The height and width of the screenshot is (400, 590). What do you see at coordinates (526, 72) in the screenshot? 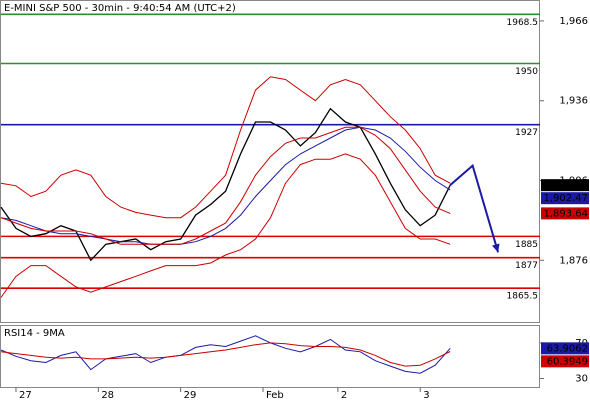
I see `level-label: 1950` at bounding box center [526, 72].